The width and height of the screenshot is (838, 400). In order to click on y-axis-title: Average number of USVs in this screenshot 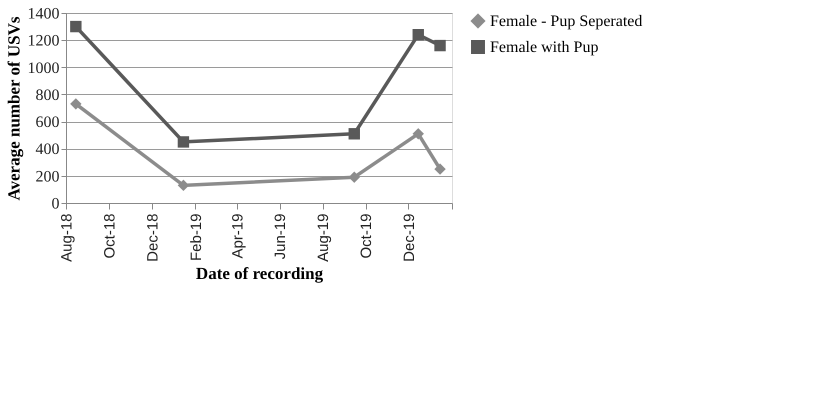, I will do `click(14, 108)`.